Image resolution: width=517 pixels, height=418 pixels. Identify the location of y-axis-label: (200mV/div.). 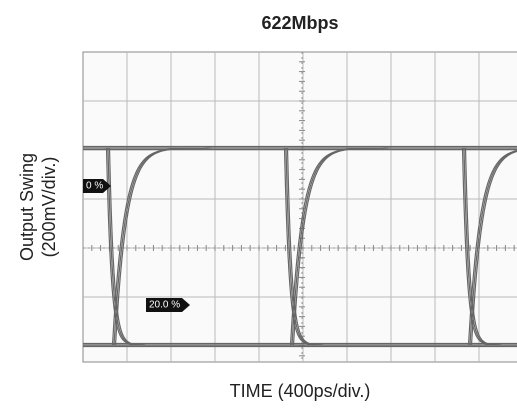
(49, 207).